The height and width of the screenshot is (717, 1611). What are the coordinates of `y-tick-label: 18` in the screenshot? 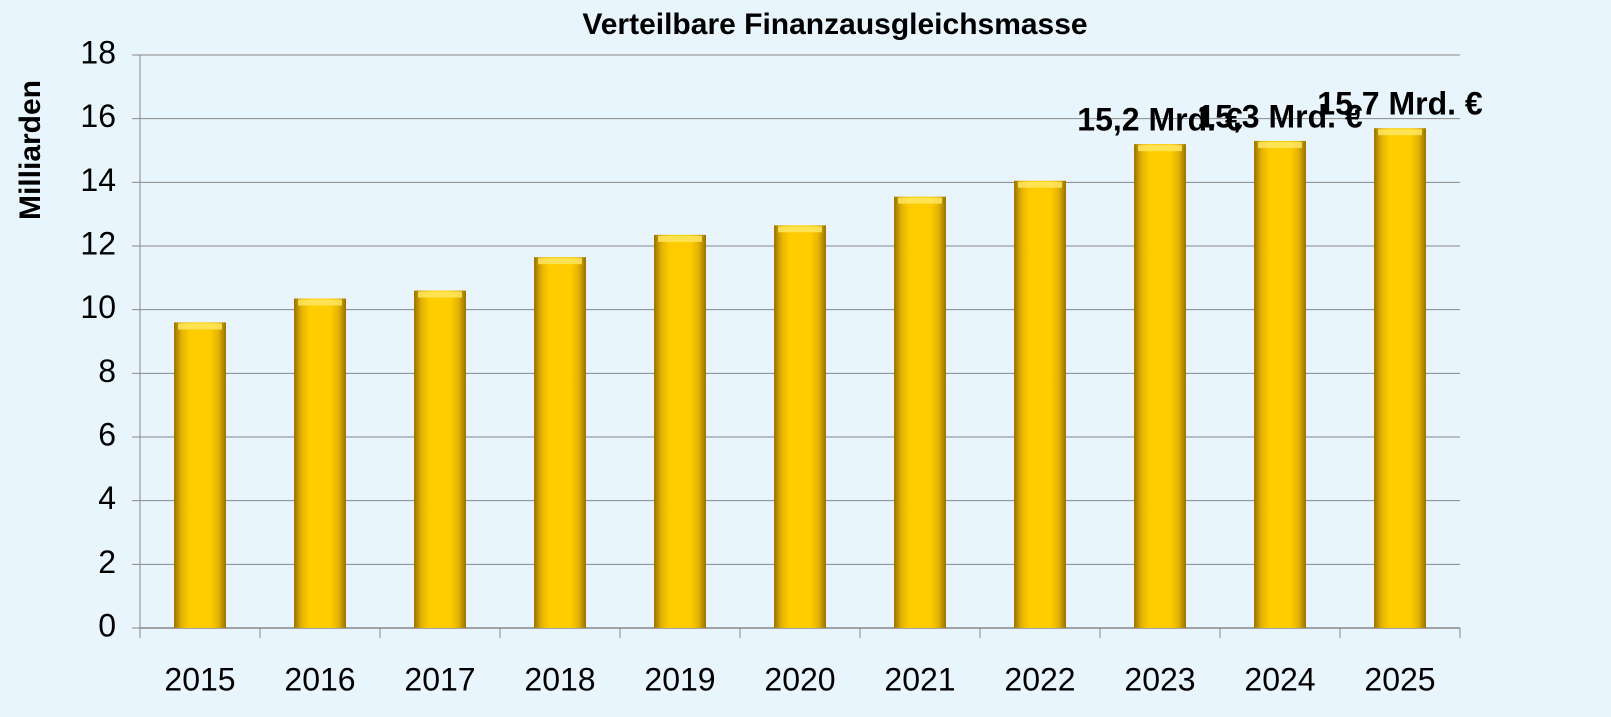 It's located at (98, 52).